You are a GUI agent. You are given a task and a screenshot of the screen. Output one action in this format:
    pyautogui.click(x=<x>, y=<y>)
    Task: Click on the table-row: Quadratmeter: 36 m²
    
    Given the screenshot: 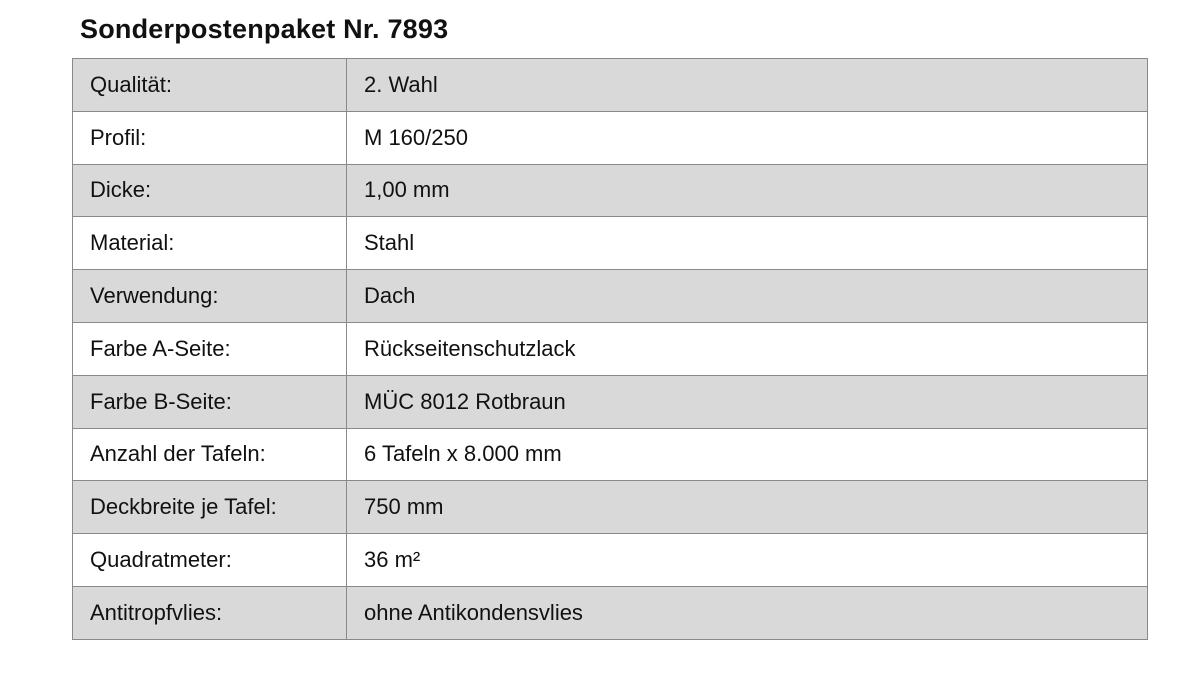 What is the action you would take?
    pyautogui.click(x=610, y=560)
    